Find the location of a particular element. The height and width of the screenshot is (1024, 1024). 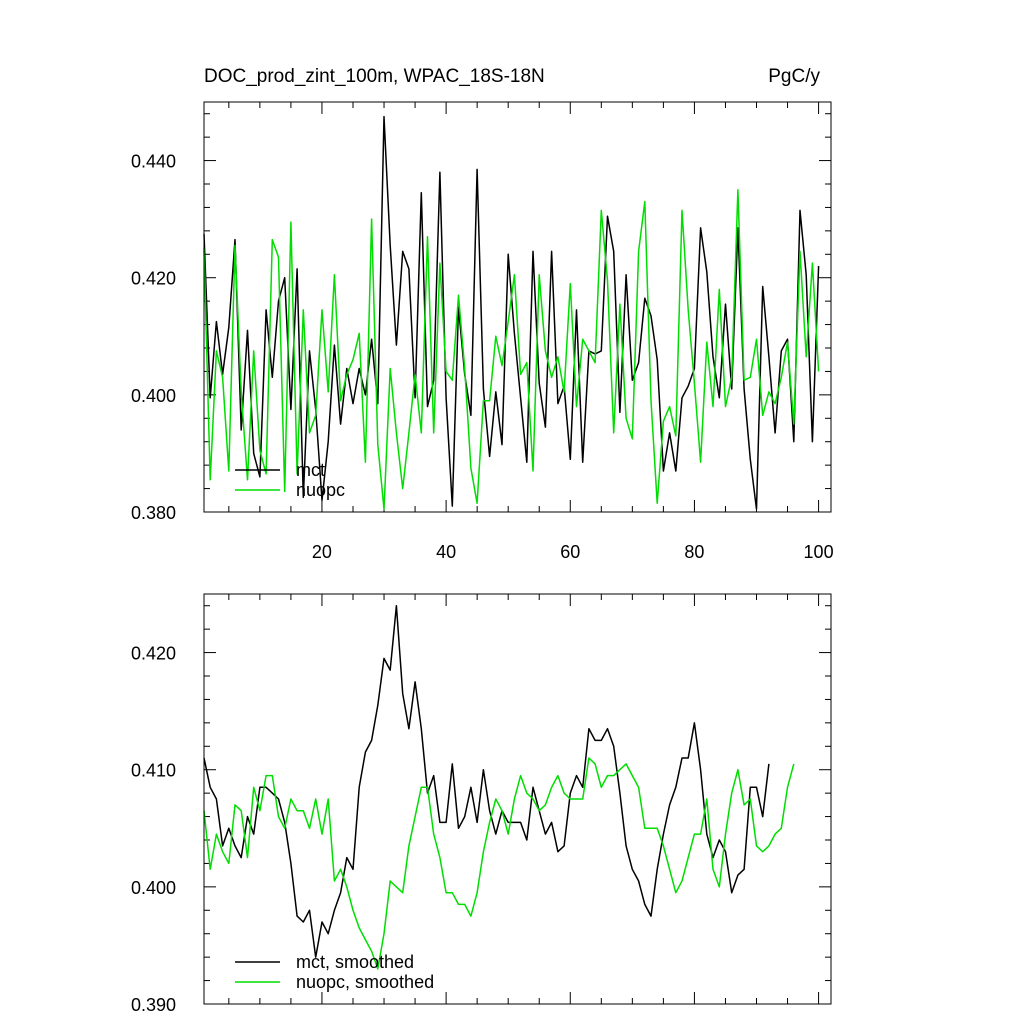

y-tick-label: 0.390 is located at coordinates (153, 1005).